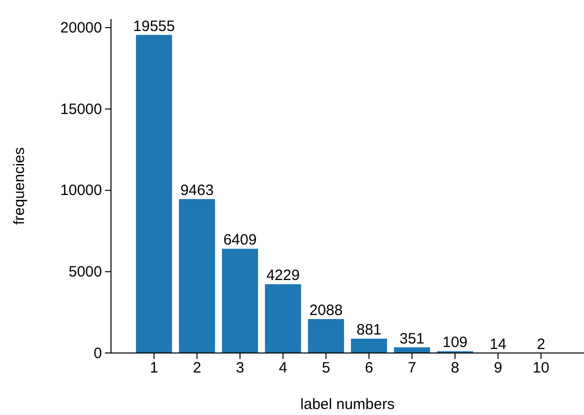 The image size is (584, 415). Describe the element at coordinates (412, 368) in the screenshot. I see `x-tick-label: 7` at that location.